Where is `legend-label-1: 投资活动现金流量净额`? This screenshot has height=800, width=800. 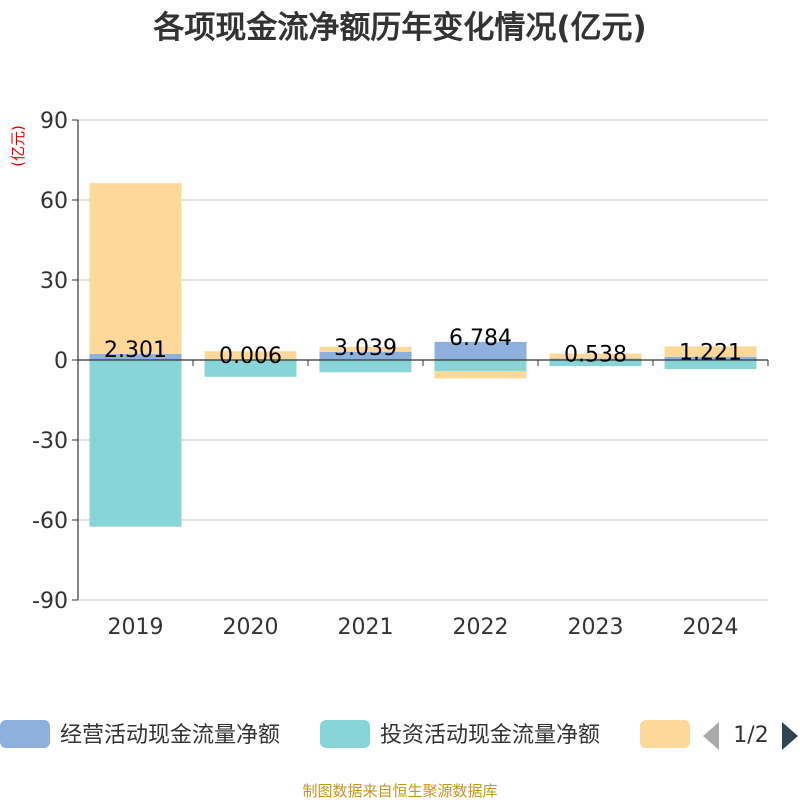
legend-label-1: 投资活动现金流量净额 is located at coordinates (490, 735).